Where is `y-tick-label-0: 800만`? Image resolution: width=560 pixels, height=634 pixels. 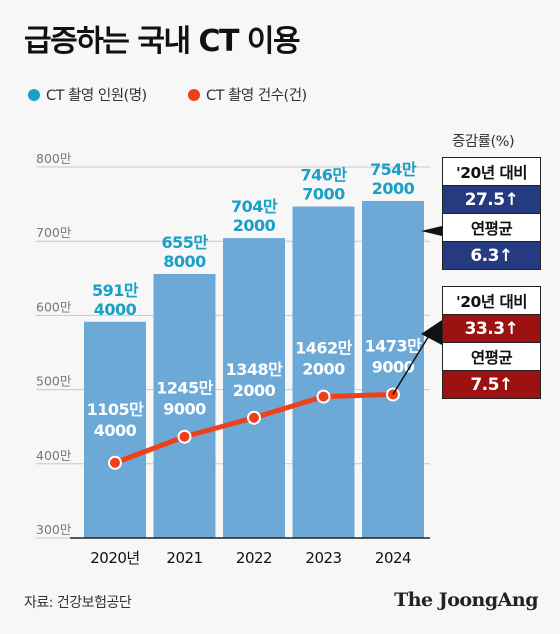 y-tick-label-0: 800만 is located at coordinates (54, 158).